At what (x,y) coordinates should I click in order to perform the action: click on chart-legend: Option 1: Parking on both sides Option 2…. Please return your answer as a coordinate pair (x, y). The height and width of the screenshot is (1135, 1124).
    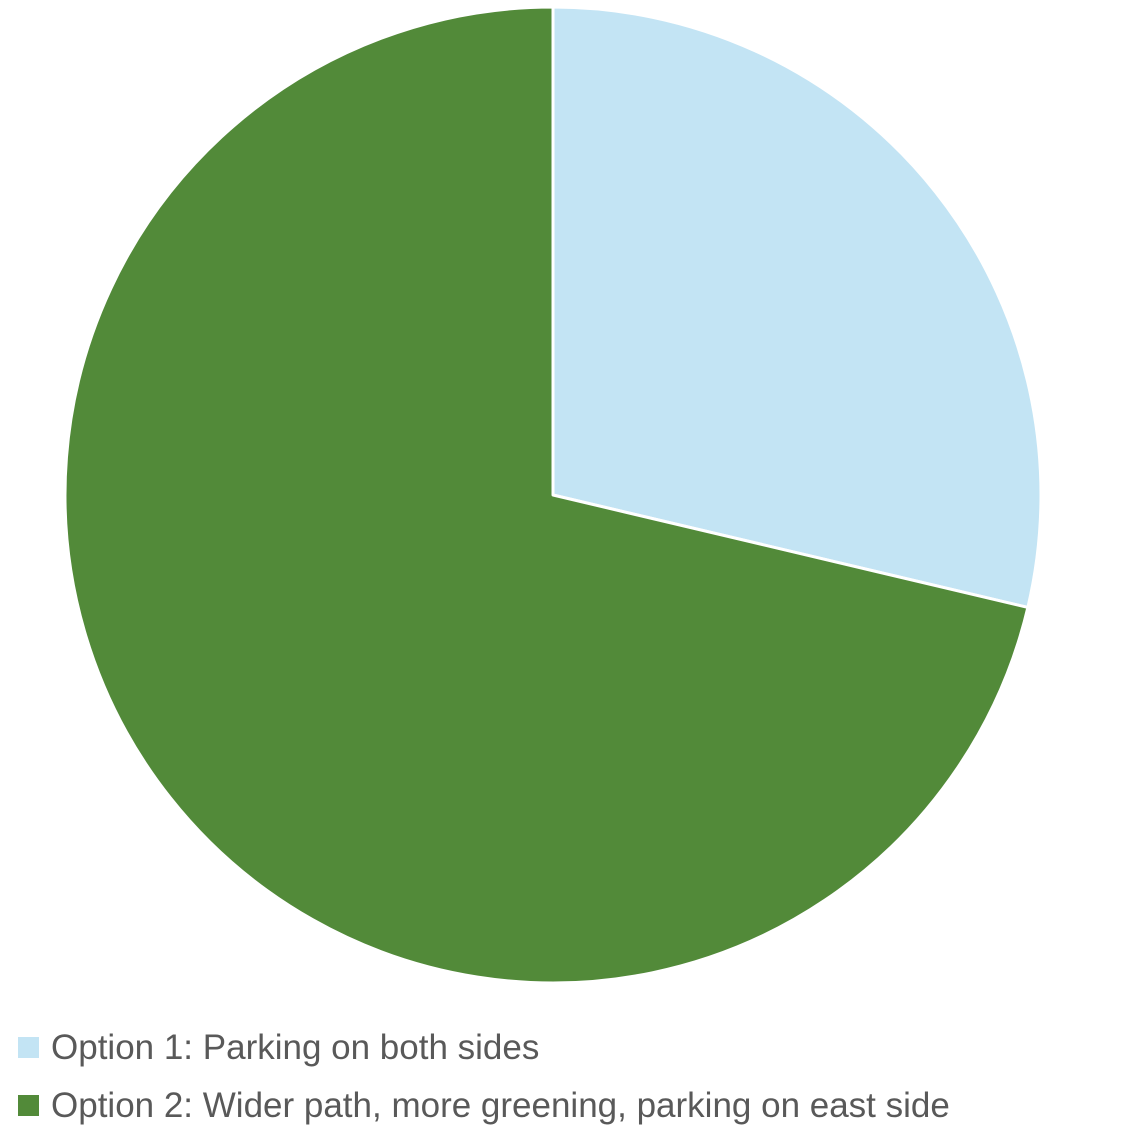
    Looking at the image, I should click on (484, 1076).